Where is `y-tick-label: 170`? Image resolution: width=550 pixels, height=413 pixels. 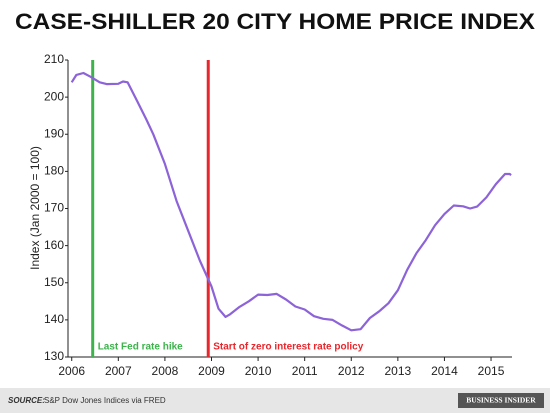 y-tick-label: 170 is located at coordinates (54, 208).